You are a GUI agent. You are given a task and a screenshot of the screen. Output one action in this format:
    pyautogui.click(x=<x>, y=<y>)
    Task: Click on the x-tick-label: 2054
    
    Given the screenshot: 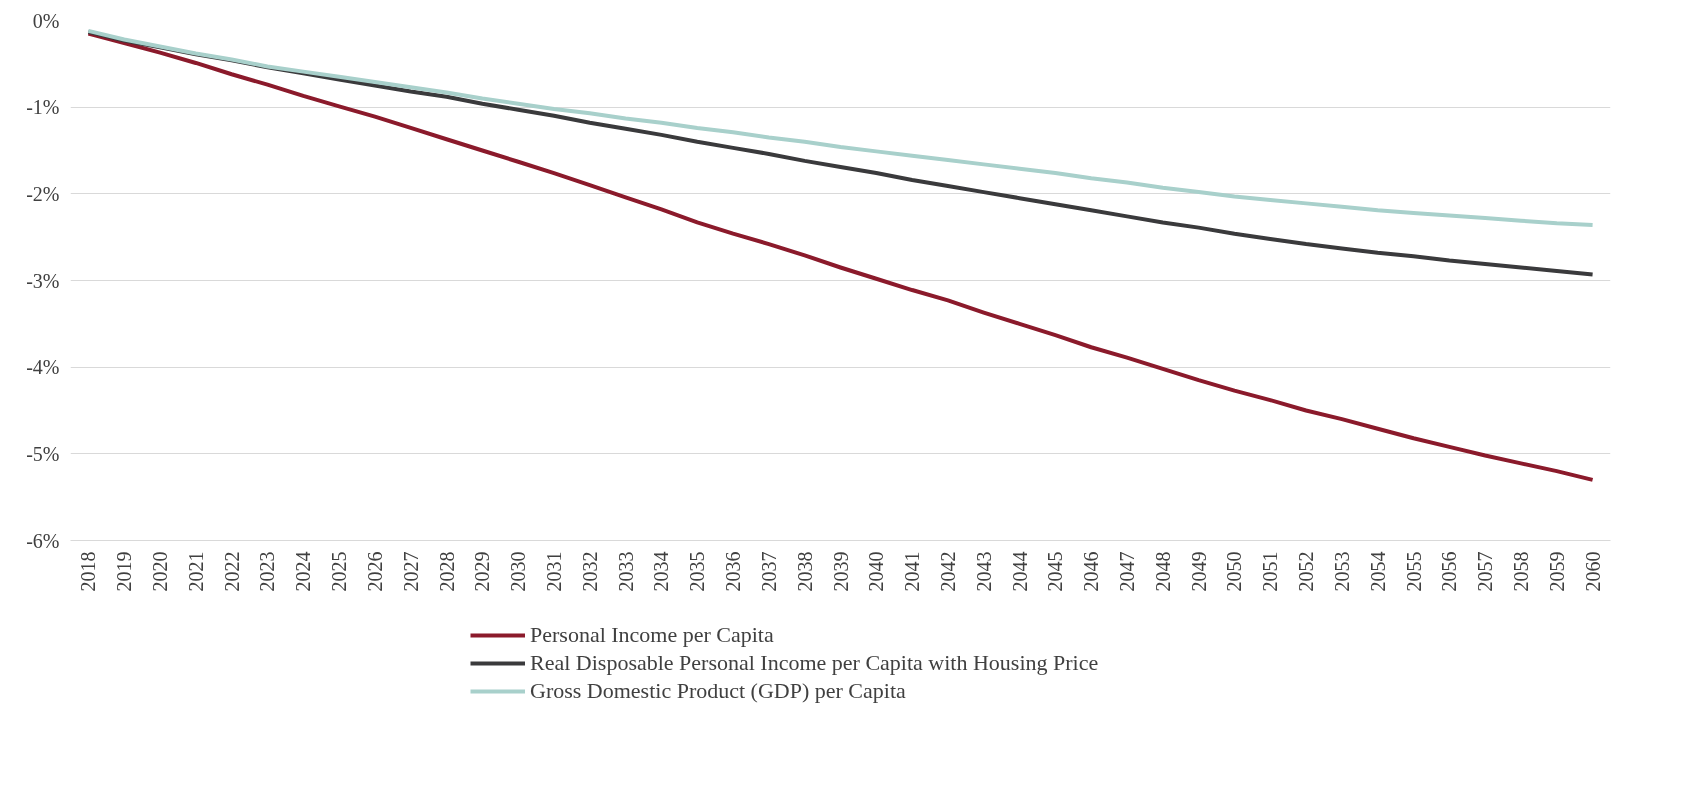 What is the action you would take?
    pyautogui.click(x=1377, y=571)
    